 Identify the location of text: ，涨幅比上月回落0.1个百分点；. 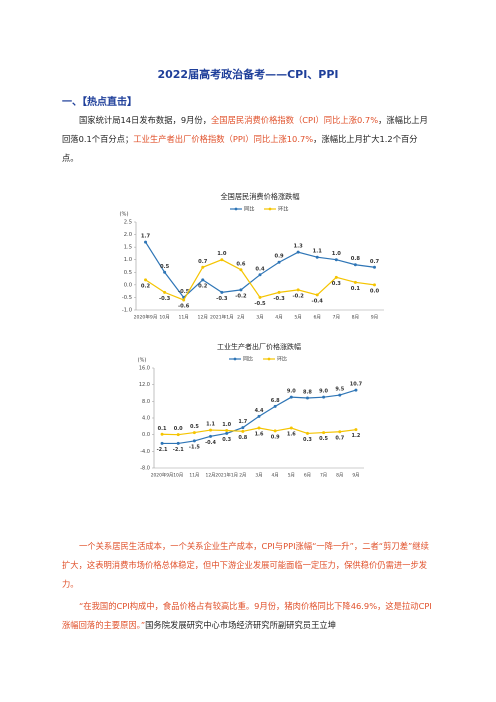
(245, 129).